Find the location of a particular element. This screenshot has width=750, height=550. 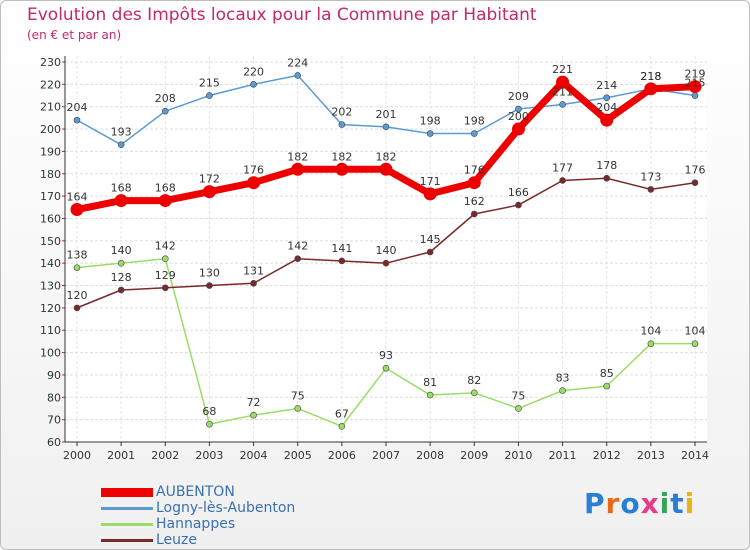

y-tick-label: 230 is located at coordinates (50, 62).